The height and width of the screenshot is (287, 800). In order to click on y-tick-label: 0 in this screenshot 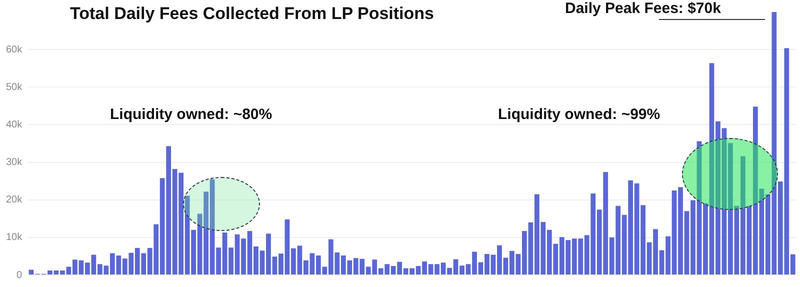, I will do `click(19, 275)`.